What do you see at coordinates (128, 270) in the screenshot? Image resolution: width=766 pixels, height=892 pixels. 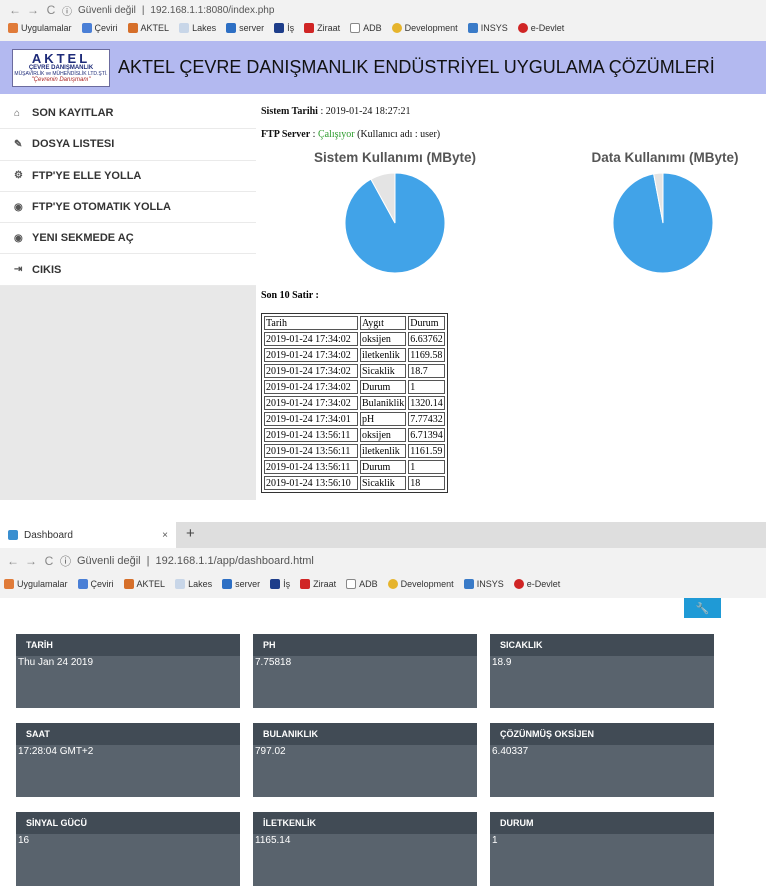 I see `sidebar-item-cikis: ⇥ CIKIS` at bounding box center [128, 270].